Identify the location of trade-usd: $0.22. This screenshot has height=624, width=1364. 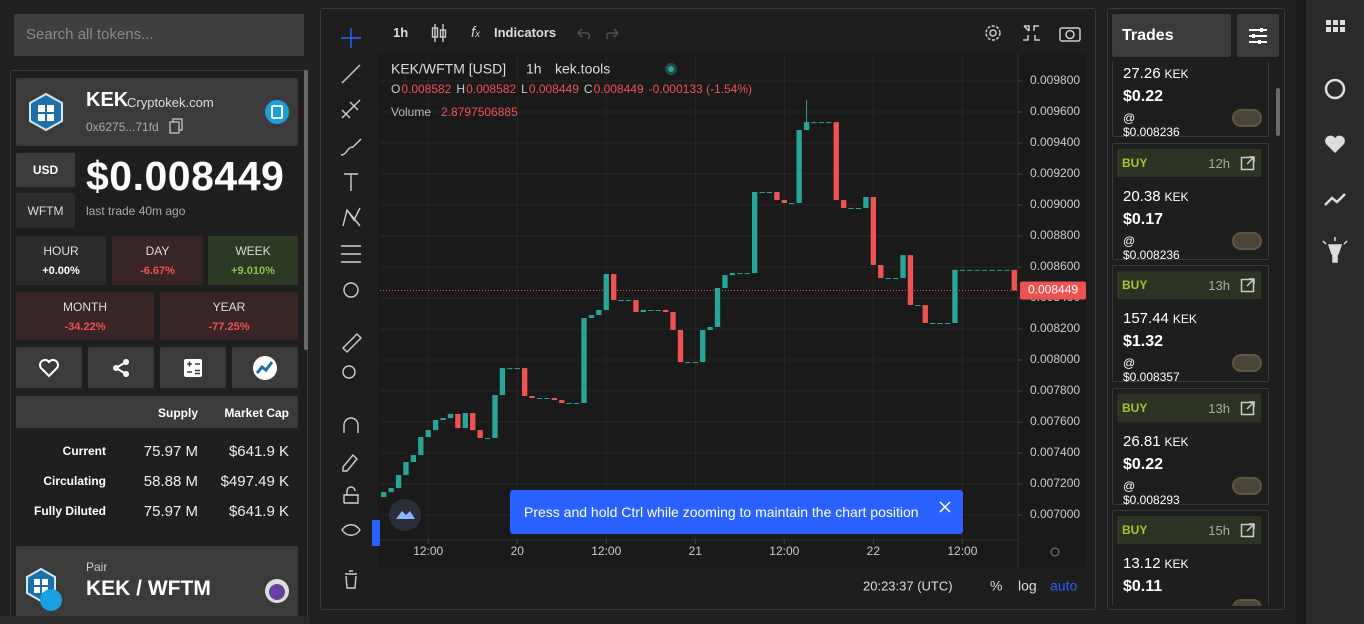
(1143, 96).